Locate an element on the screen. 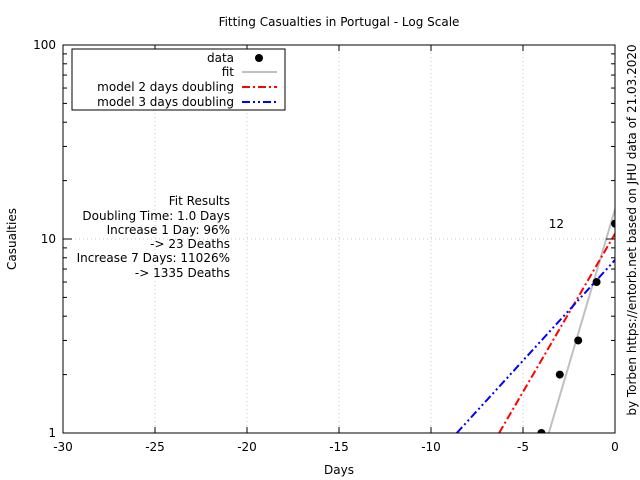  fit-results-line: Fit Results is located at coordinates (199, 201).